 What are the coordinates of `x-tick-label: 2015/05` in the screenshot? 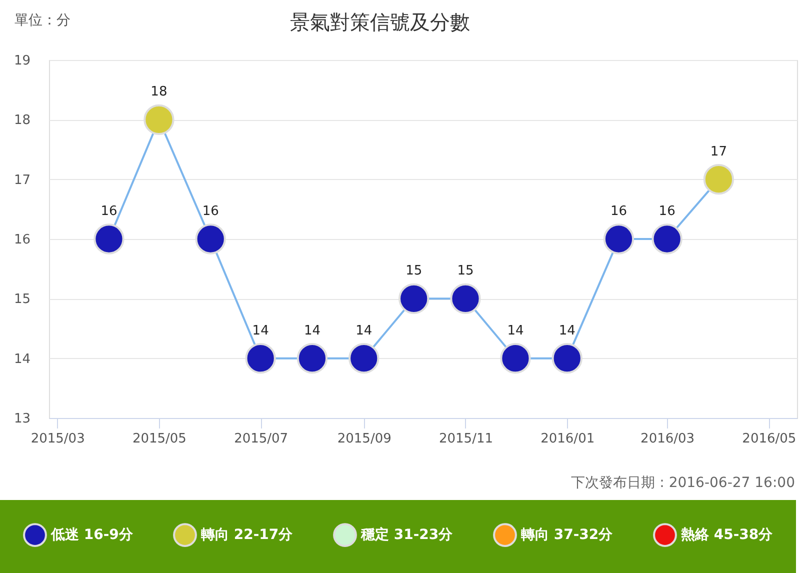 It's located at (159, 439).